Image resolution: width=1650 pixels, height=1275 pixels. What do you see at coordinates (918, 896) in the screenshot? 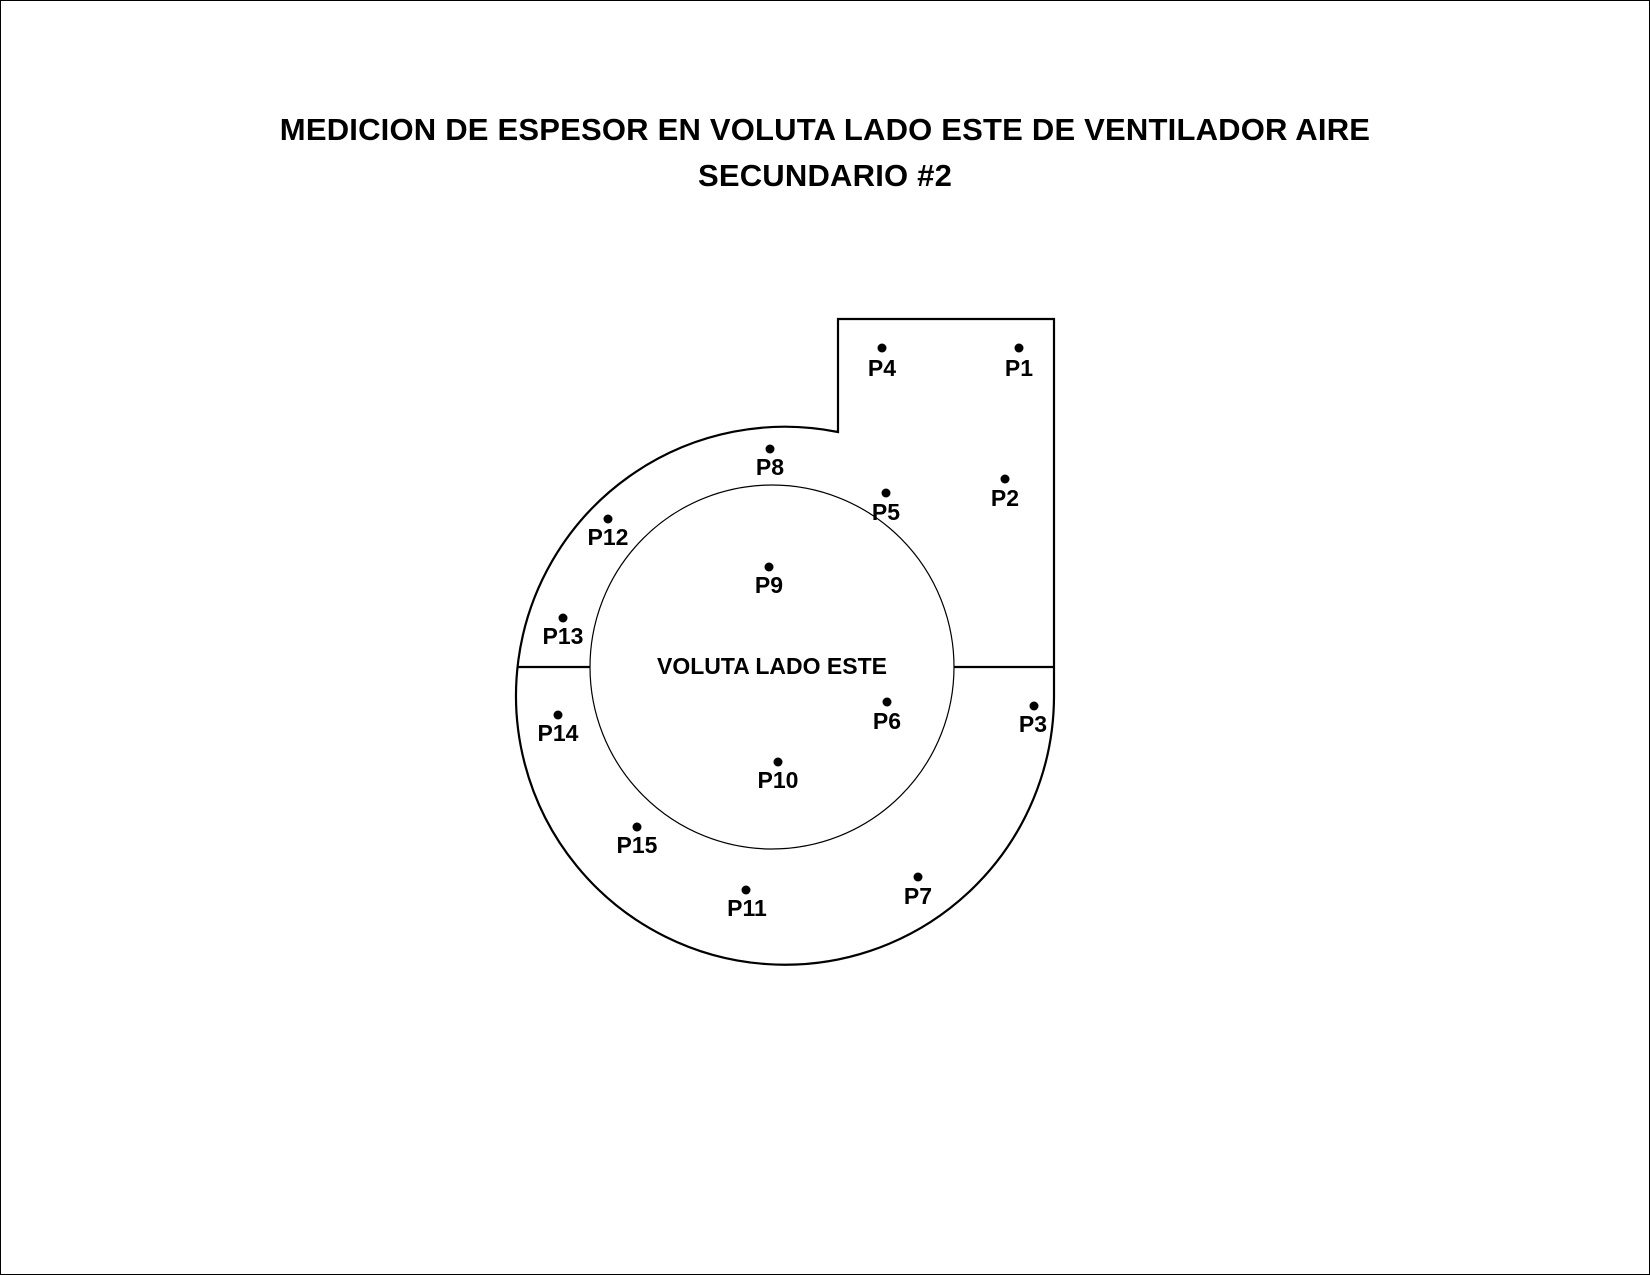
I see `point-label: P7` at bounding box center [918, 896].